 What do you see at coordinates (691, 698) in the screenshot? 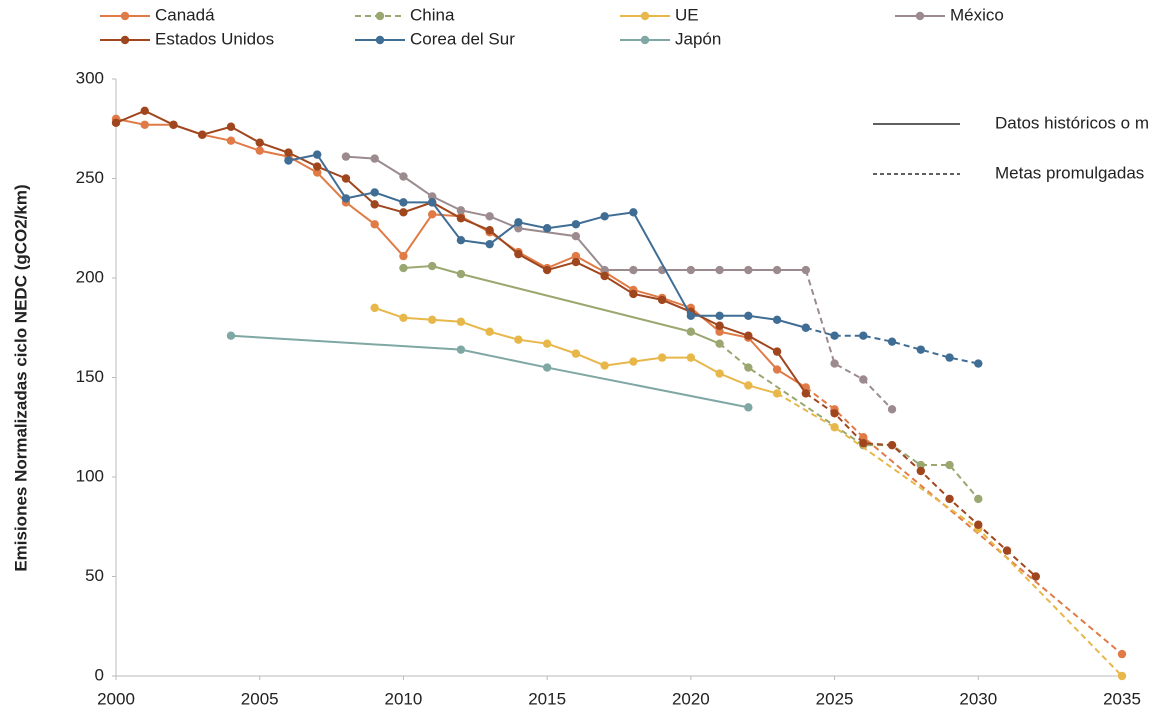
I see `x-tick-label: 2020` at bounding box center [691, 698].